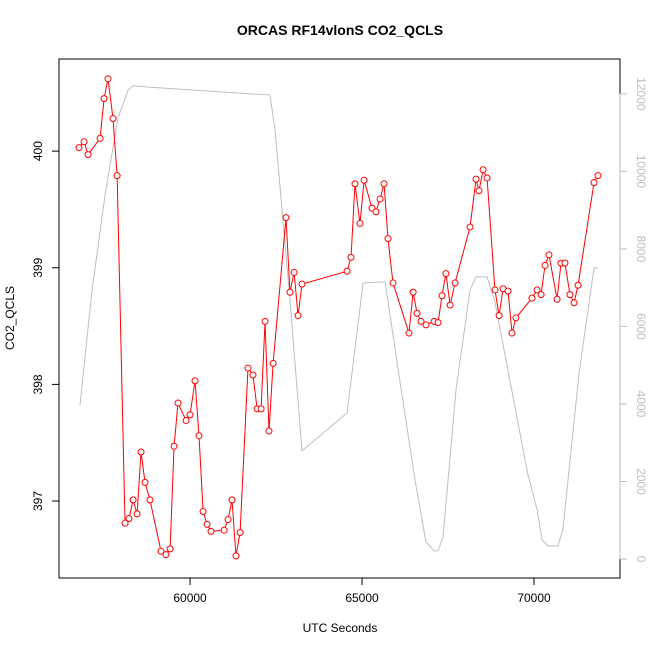 The height and width of the screenshot is (655, 650). Describe the element at coordinates (641, 559) in the screenshot. I see `y2-tick-label: 0` at that location.